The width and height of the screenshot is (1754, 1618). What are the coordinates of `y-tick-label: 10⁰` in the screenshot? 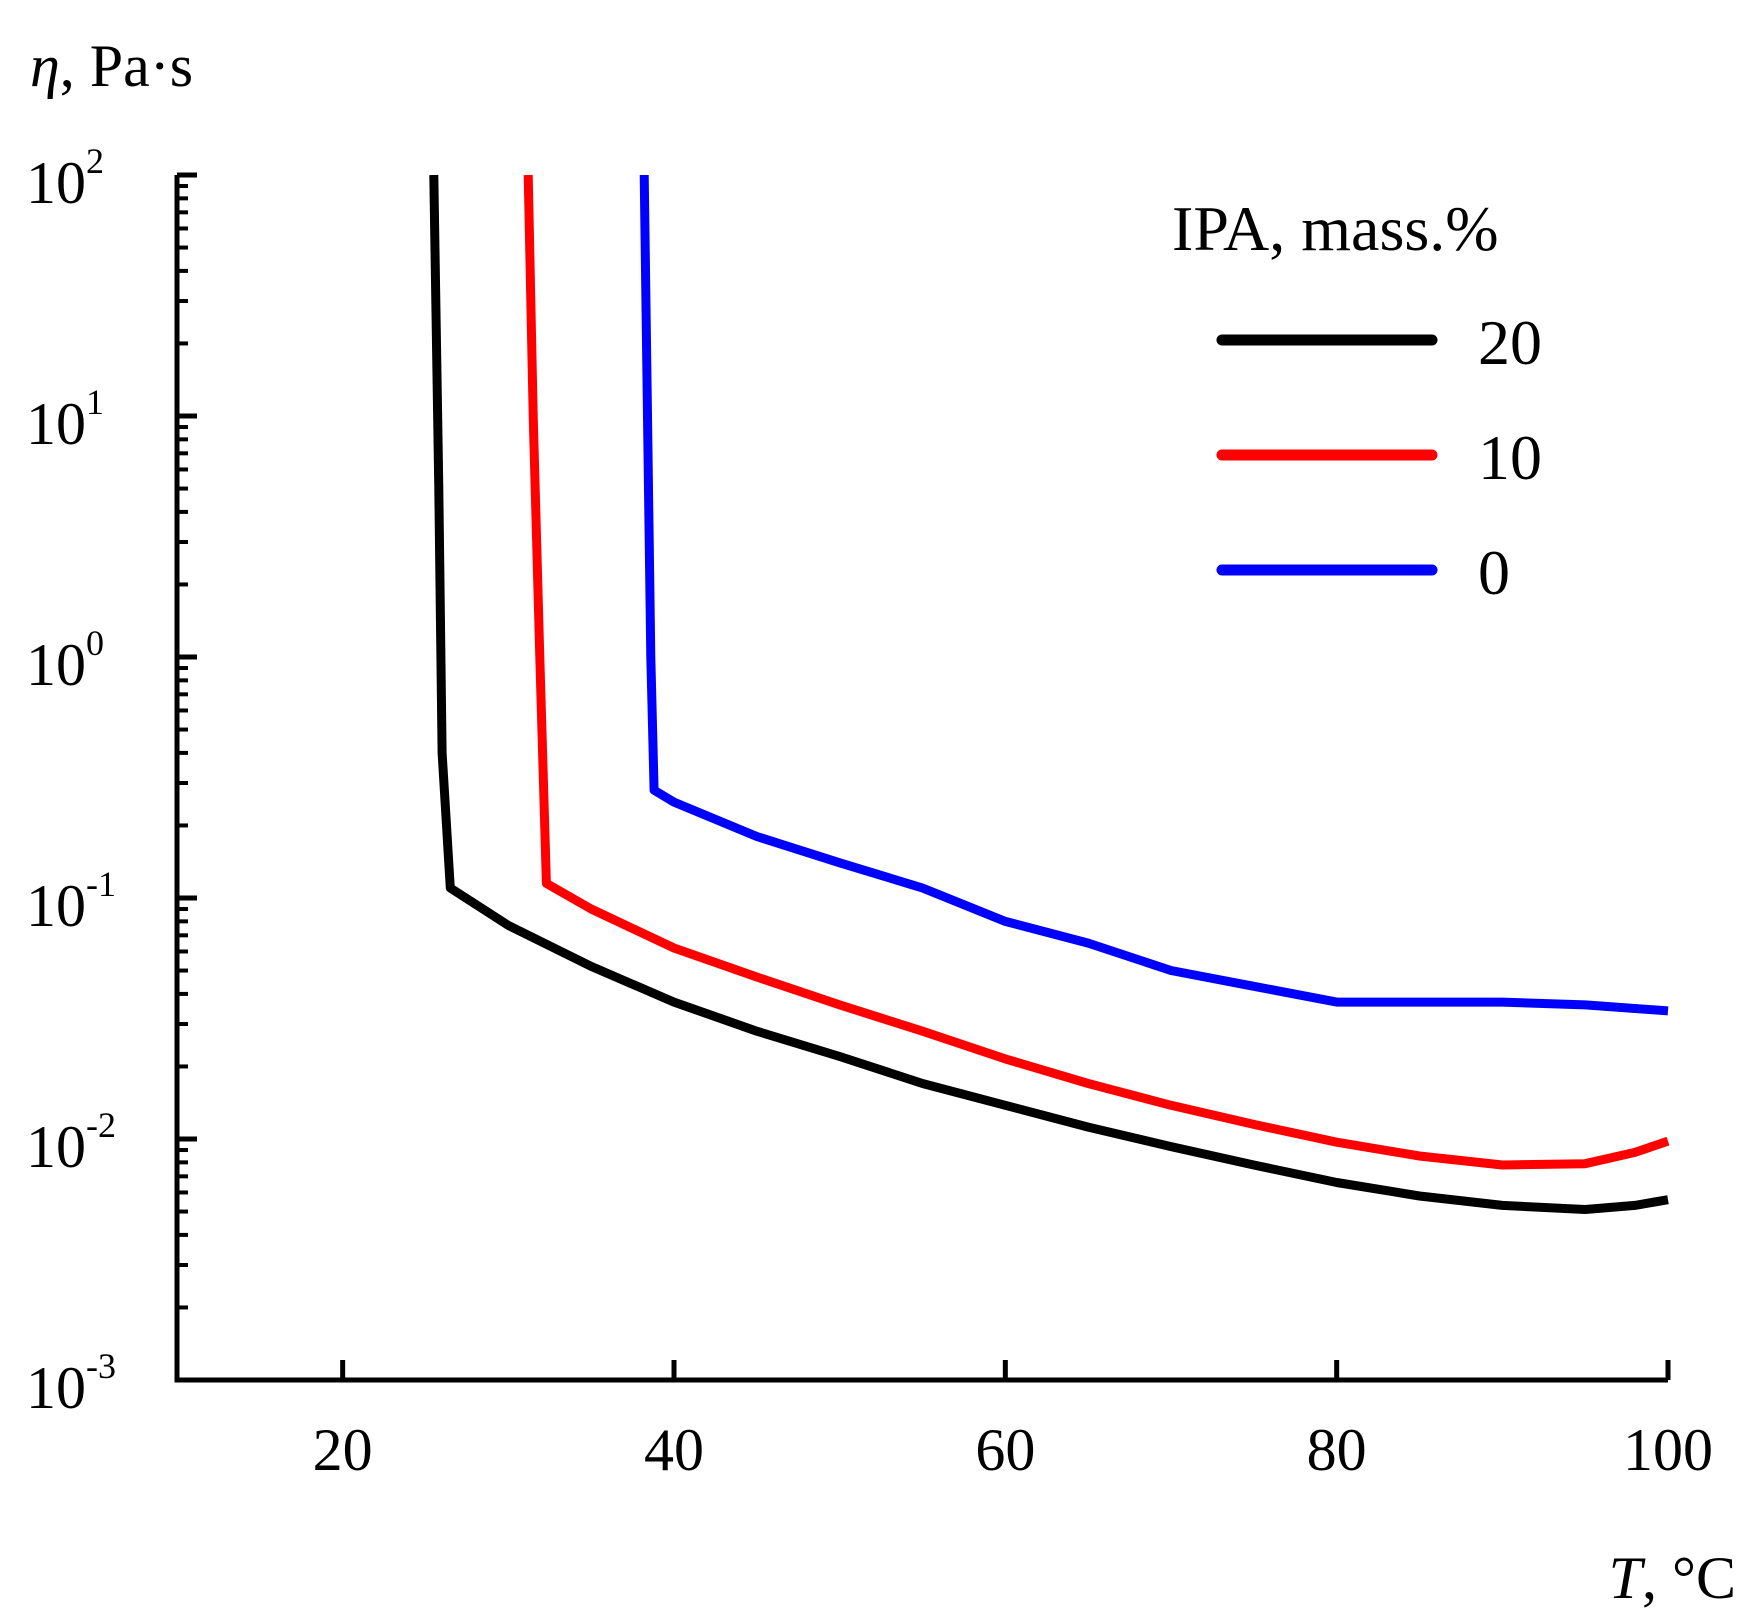 It's located at (65, 660).